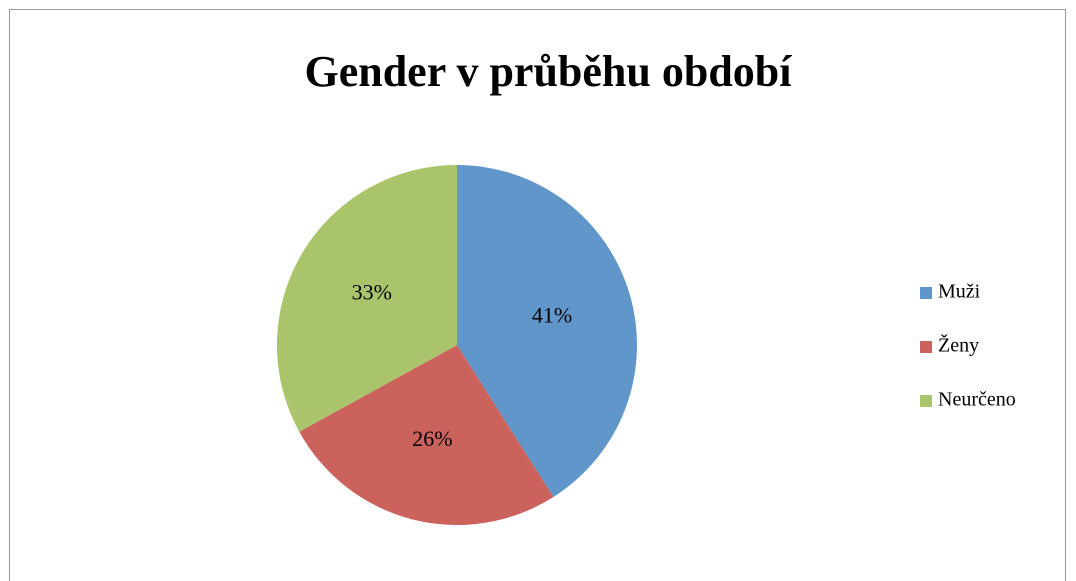 The height and width of the screenshot is (581, 1076). What do you see at coordinates (432, 438) in the screenshot?
I see `data-label: 26%` at bounding box center [432, 438].